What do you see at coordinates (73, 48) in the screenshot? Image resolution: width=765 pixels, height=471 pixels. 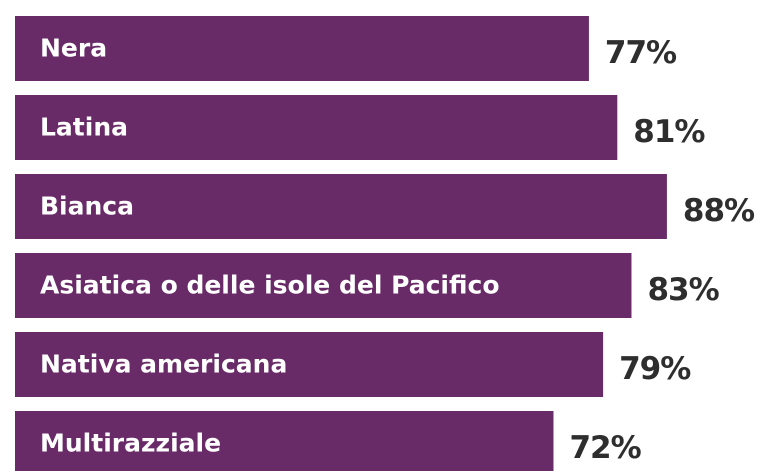 I see `bar-label: Nera` at bounding box center [73, 48].